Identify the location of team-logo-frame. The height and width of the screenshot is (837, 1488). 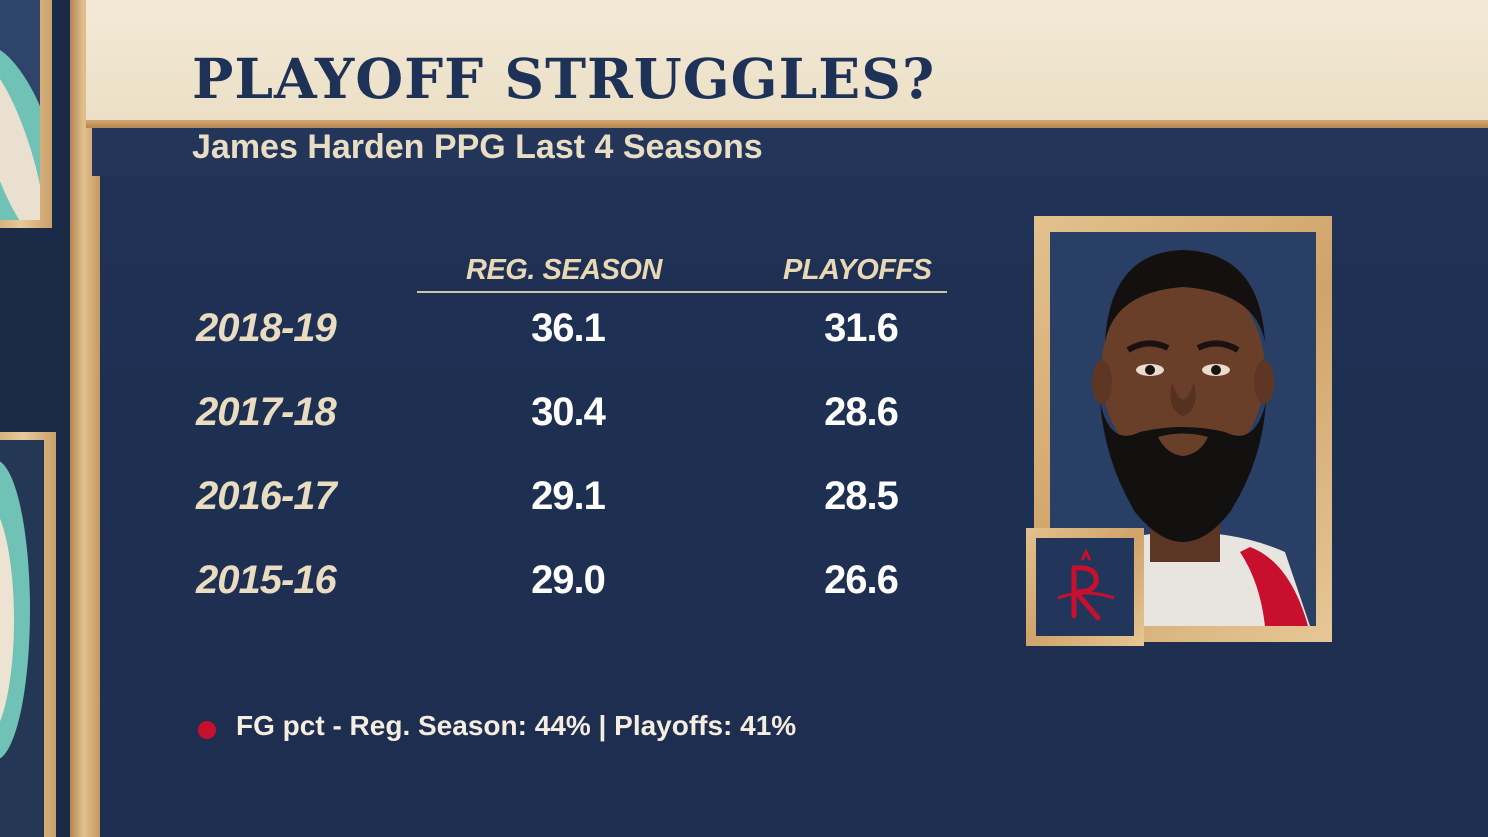
(1085, 587).